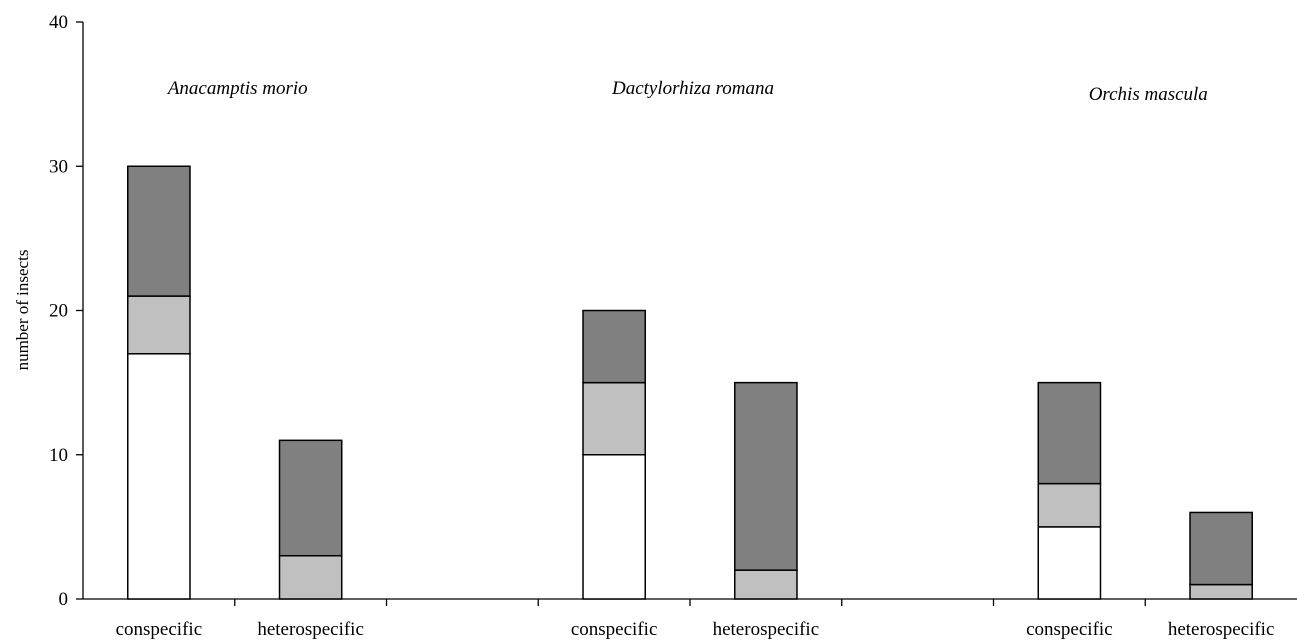  What do you see at coordinates (58, 22) in the screenshot?
I see `y-tick-label: 40` at bounding box center [58, 22].